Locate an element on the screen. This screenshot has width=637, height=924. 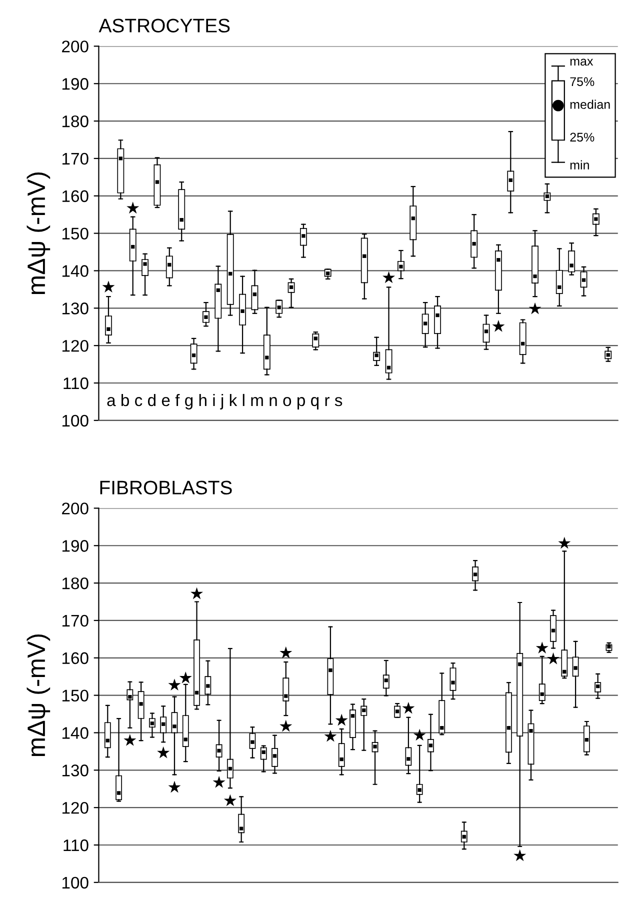
annotation: 75% is located at coordinates (582, 81).